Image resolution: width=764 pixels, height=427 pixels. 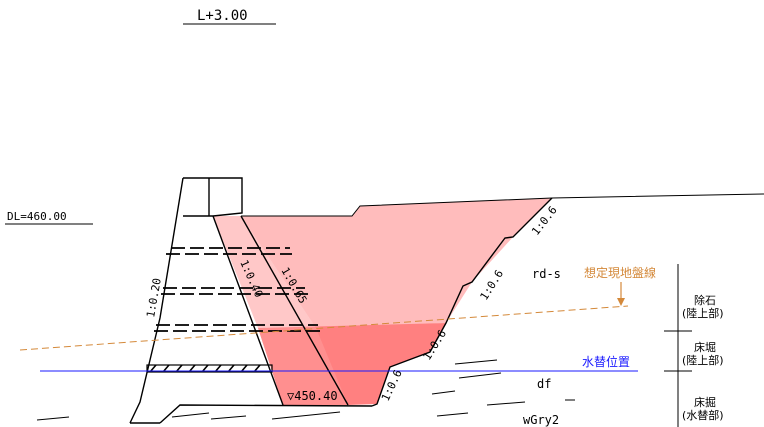 What do you see at coordinates (37, 216) in the screenshot?
I see `datum-label: DL=460.00` at bounding box center [37, 216].